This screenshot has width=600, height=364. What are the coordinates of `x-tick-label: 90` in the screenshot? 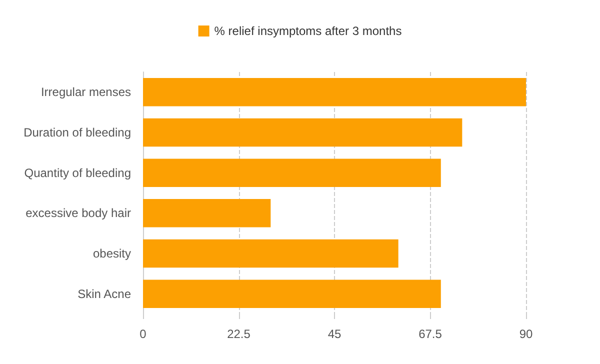 It's located at (526, 334).